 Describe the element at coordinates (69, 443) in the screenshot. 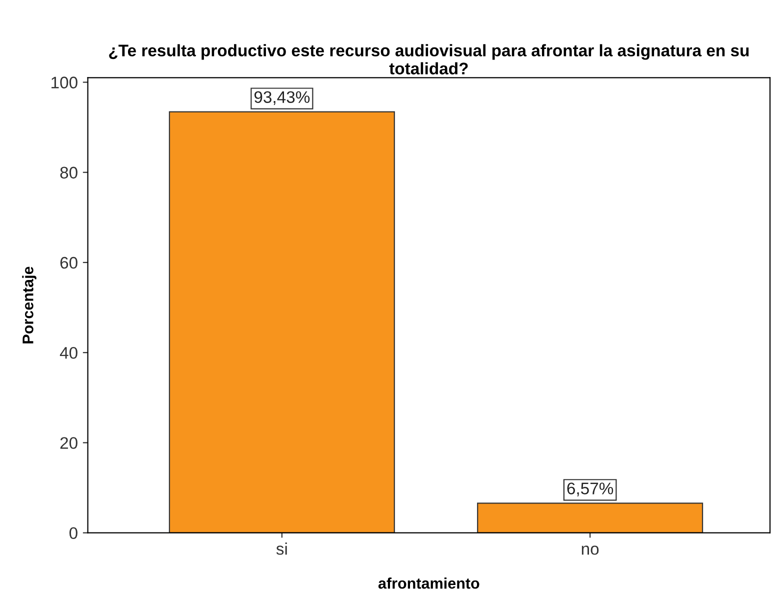

I see `y-tick-label: 20` at that location.